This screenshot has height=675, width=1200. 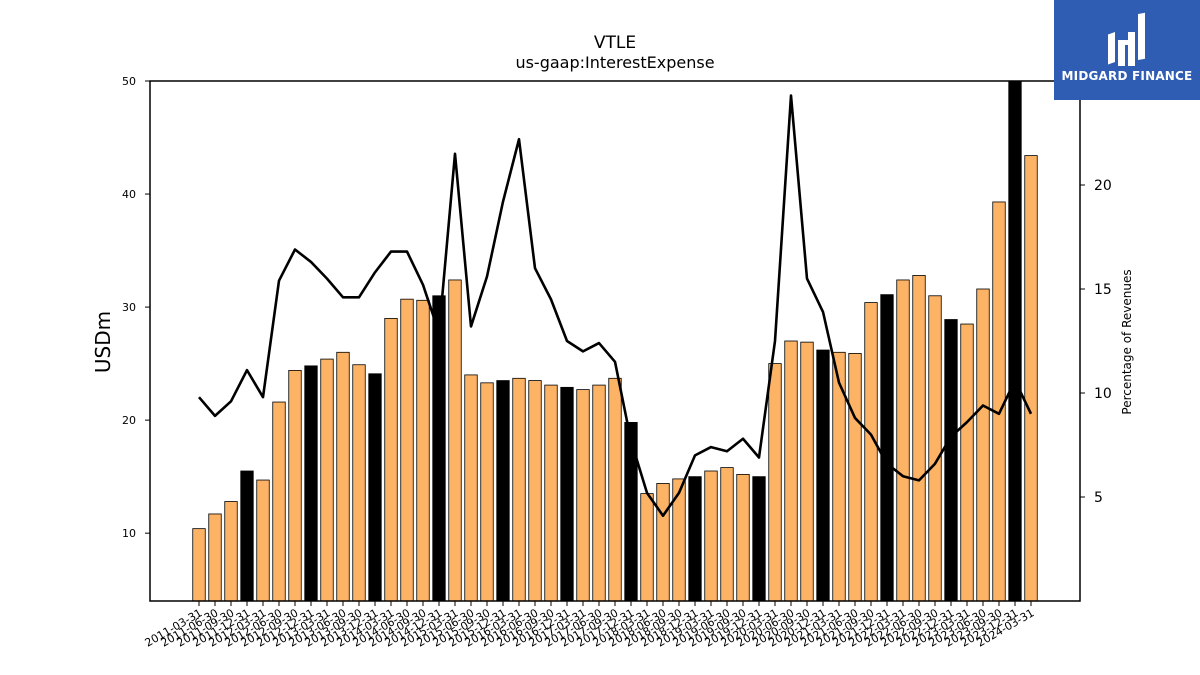 I want to click on y-tick-label: 40, so click(x=129, y=194).